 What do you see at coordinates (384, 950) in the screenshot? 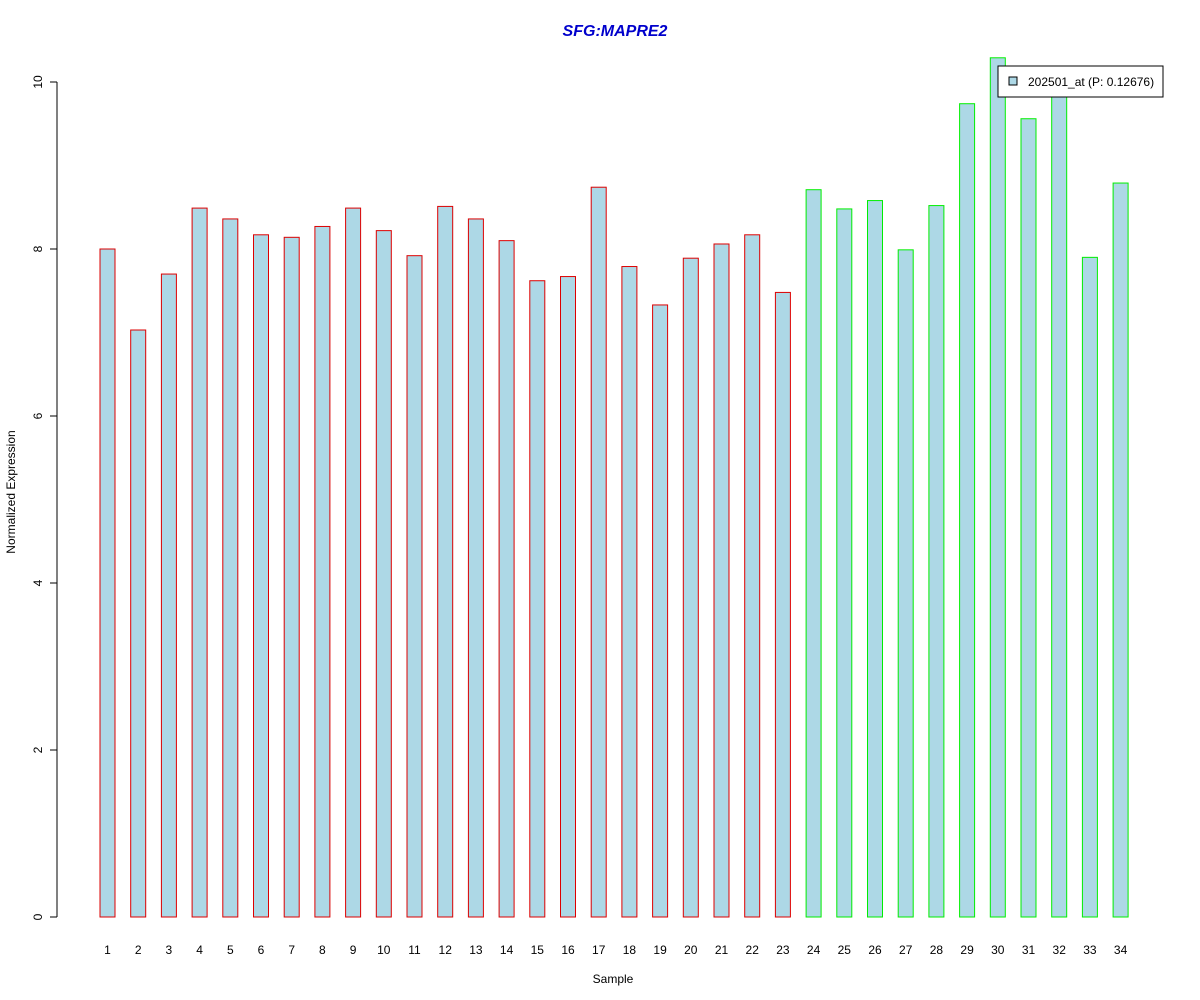
I see `x-tick-label: 10` at bounding box center [384, 950].